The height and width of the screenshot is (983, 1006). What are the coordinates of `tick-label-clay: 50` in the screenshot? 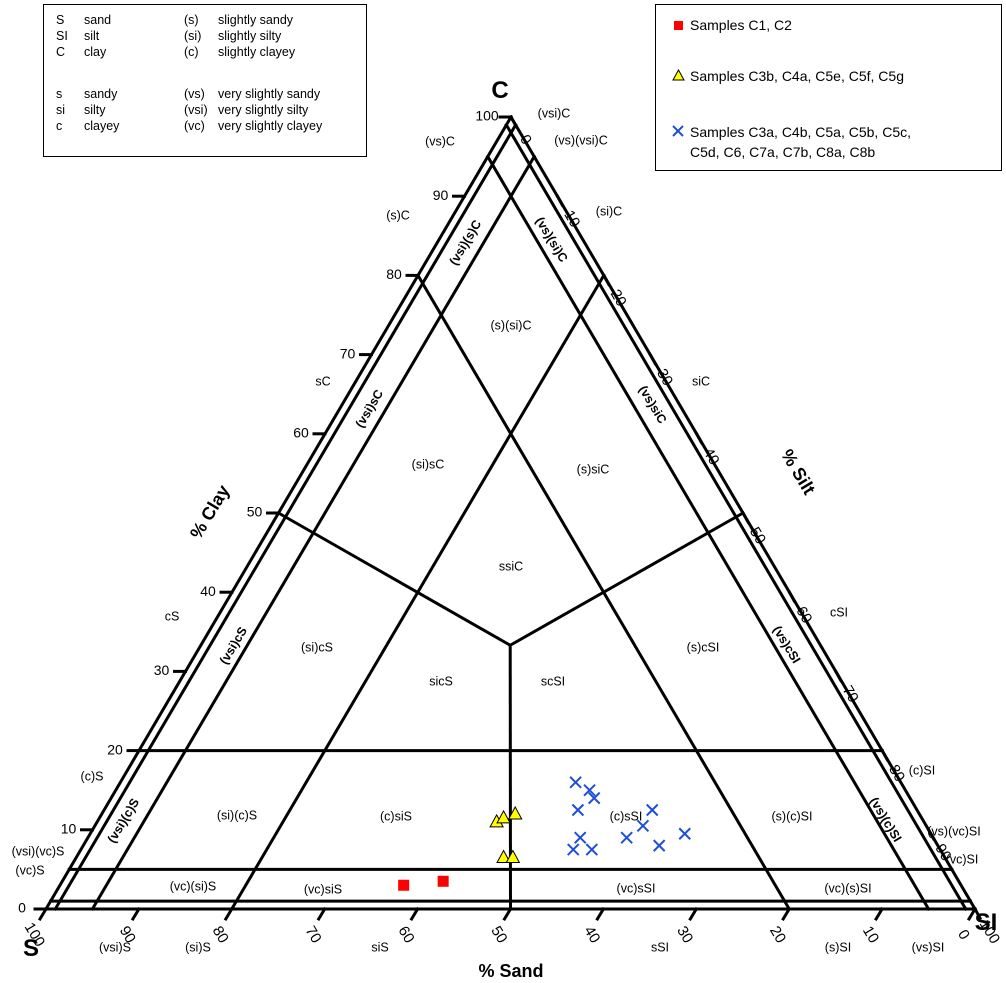 It's located at (255, 512).